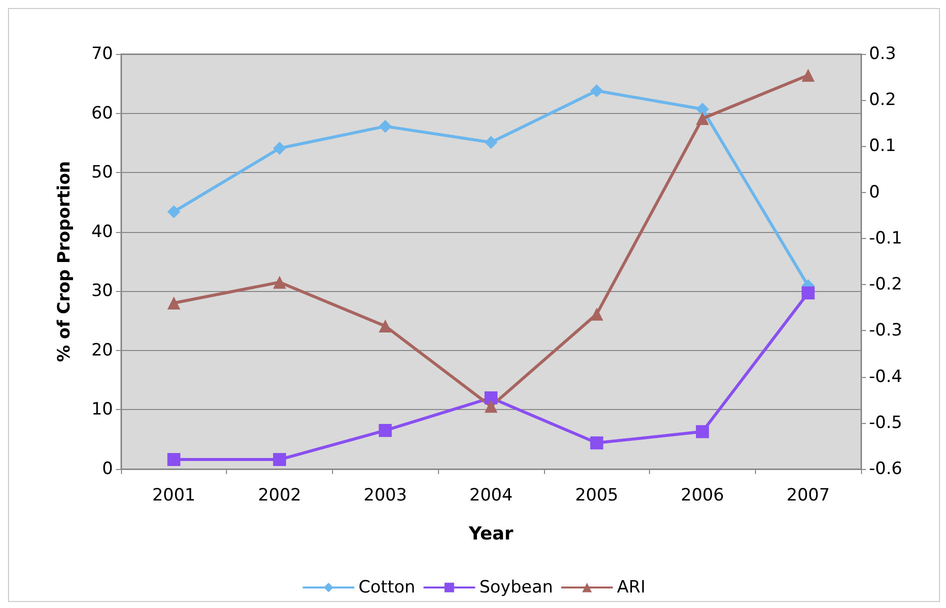 The image size is (946, 608). I want to click on y2-tick-label: 0.3, so click(882, 54).